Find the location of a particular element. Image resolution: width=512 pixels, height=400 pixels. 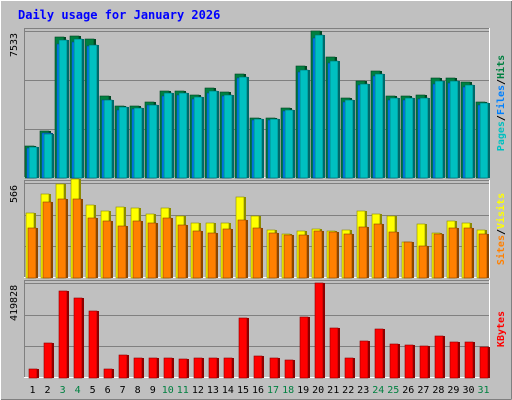

day-label: 10 is located at coordinates (168, 390).